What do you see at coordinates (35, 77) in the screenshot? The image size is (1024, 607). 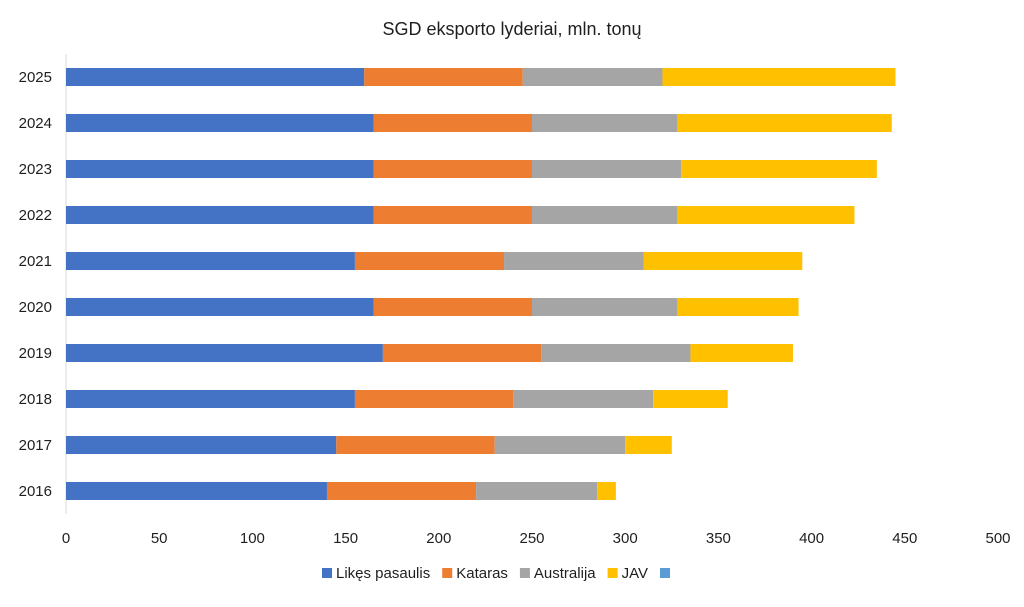 I see `y-tick-label: 2025` at bounding box center [35, 77].